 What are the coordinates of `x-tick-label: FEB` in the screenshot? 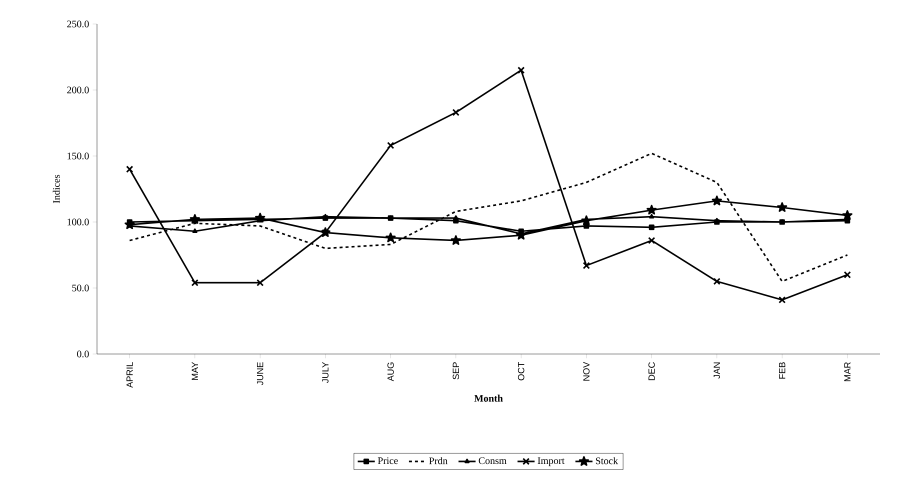 It's located at (782, 370).